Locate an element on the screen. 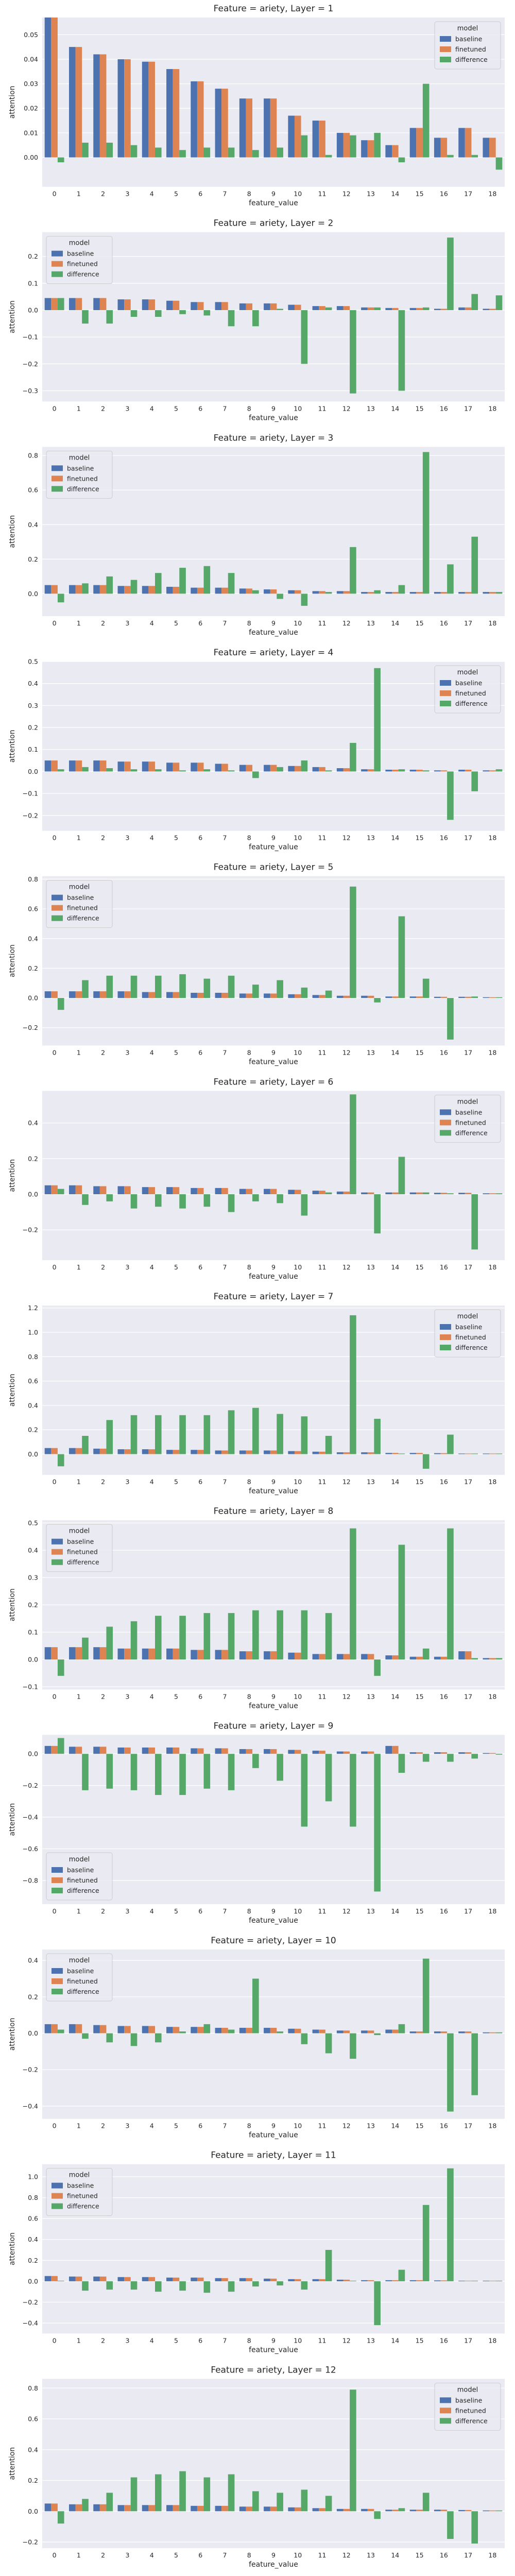 The width and height of the screenshot is (515, 2576). y-tick-label: 0.6 is located at coordinates (33, 2219).